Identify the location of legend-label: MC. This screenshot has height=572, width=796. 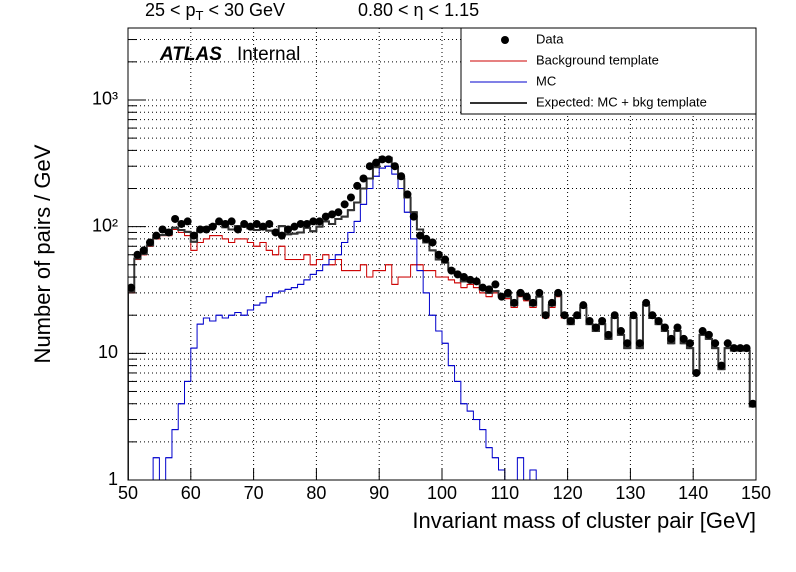
(546, 80).